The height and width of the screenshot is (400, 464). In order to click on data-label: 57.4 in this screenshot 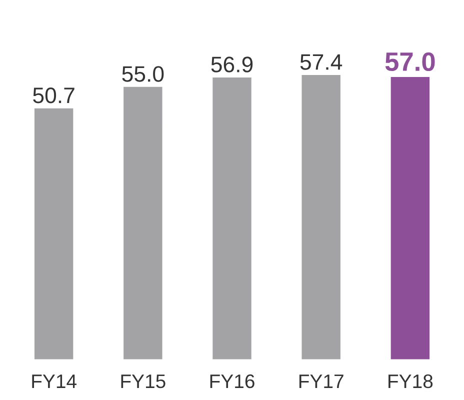, I will do `click(321, 62)`.